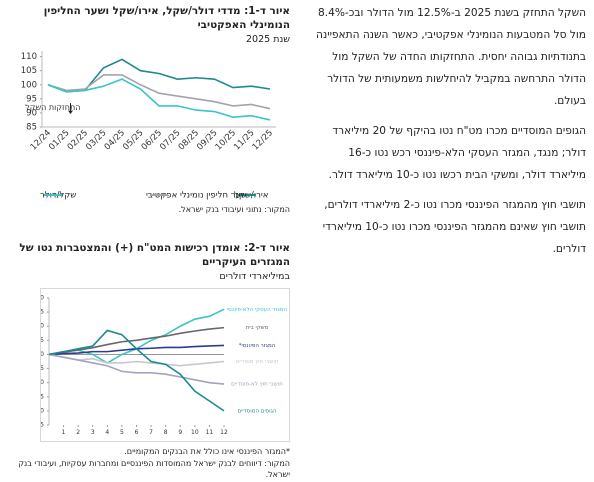 The height and width of the screenshot is (482, 594). I want to click on y-tick-label: 110, so click(29, 57).